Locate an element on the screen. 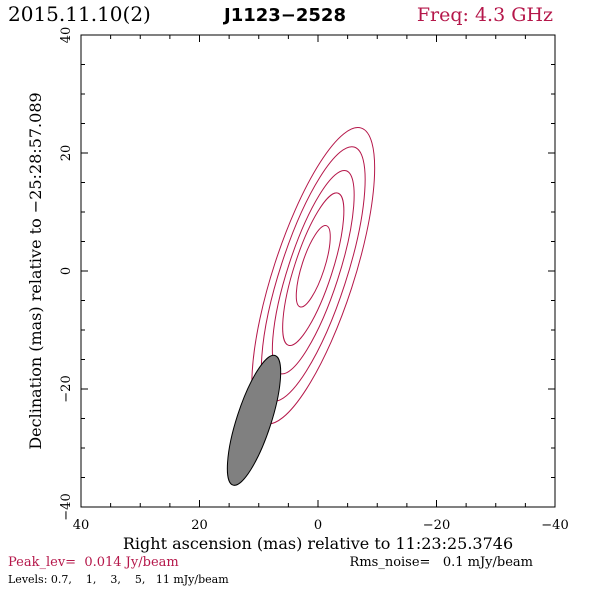 Image resolution: width=590 pixels, height=590 pixels. source-name: J1123−2528 is located at coordinates (284, 15).